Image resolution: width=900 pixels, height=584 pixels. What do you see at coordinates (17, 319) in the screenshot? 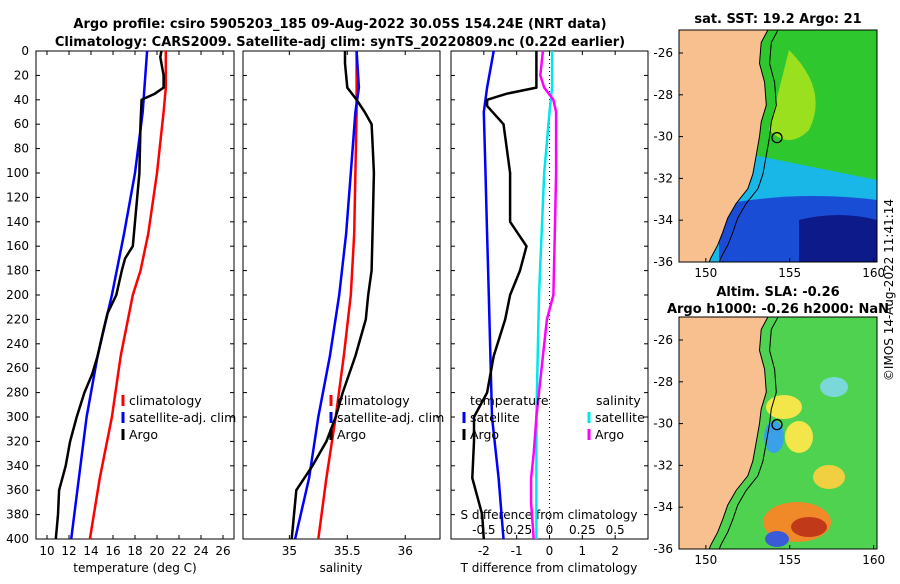
I see `y-tick-label: 220` at bounding box center [17, 319].